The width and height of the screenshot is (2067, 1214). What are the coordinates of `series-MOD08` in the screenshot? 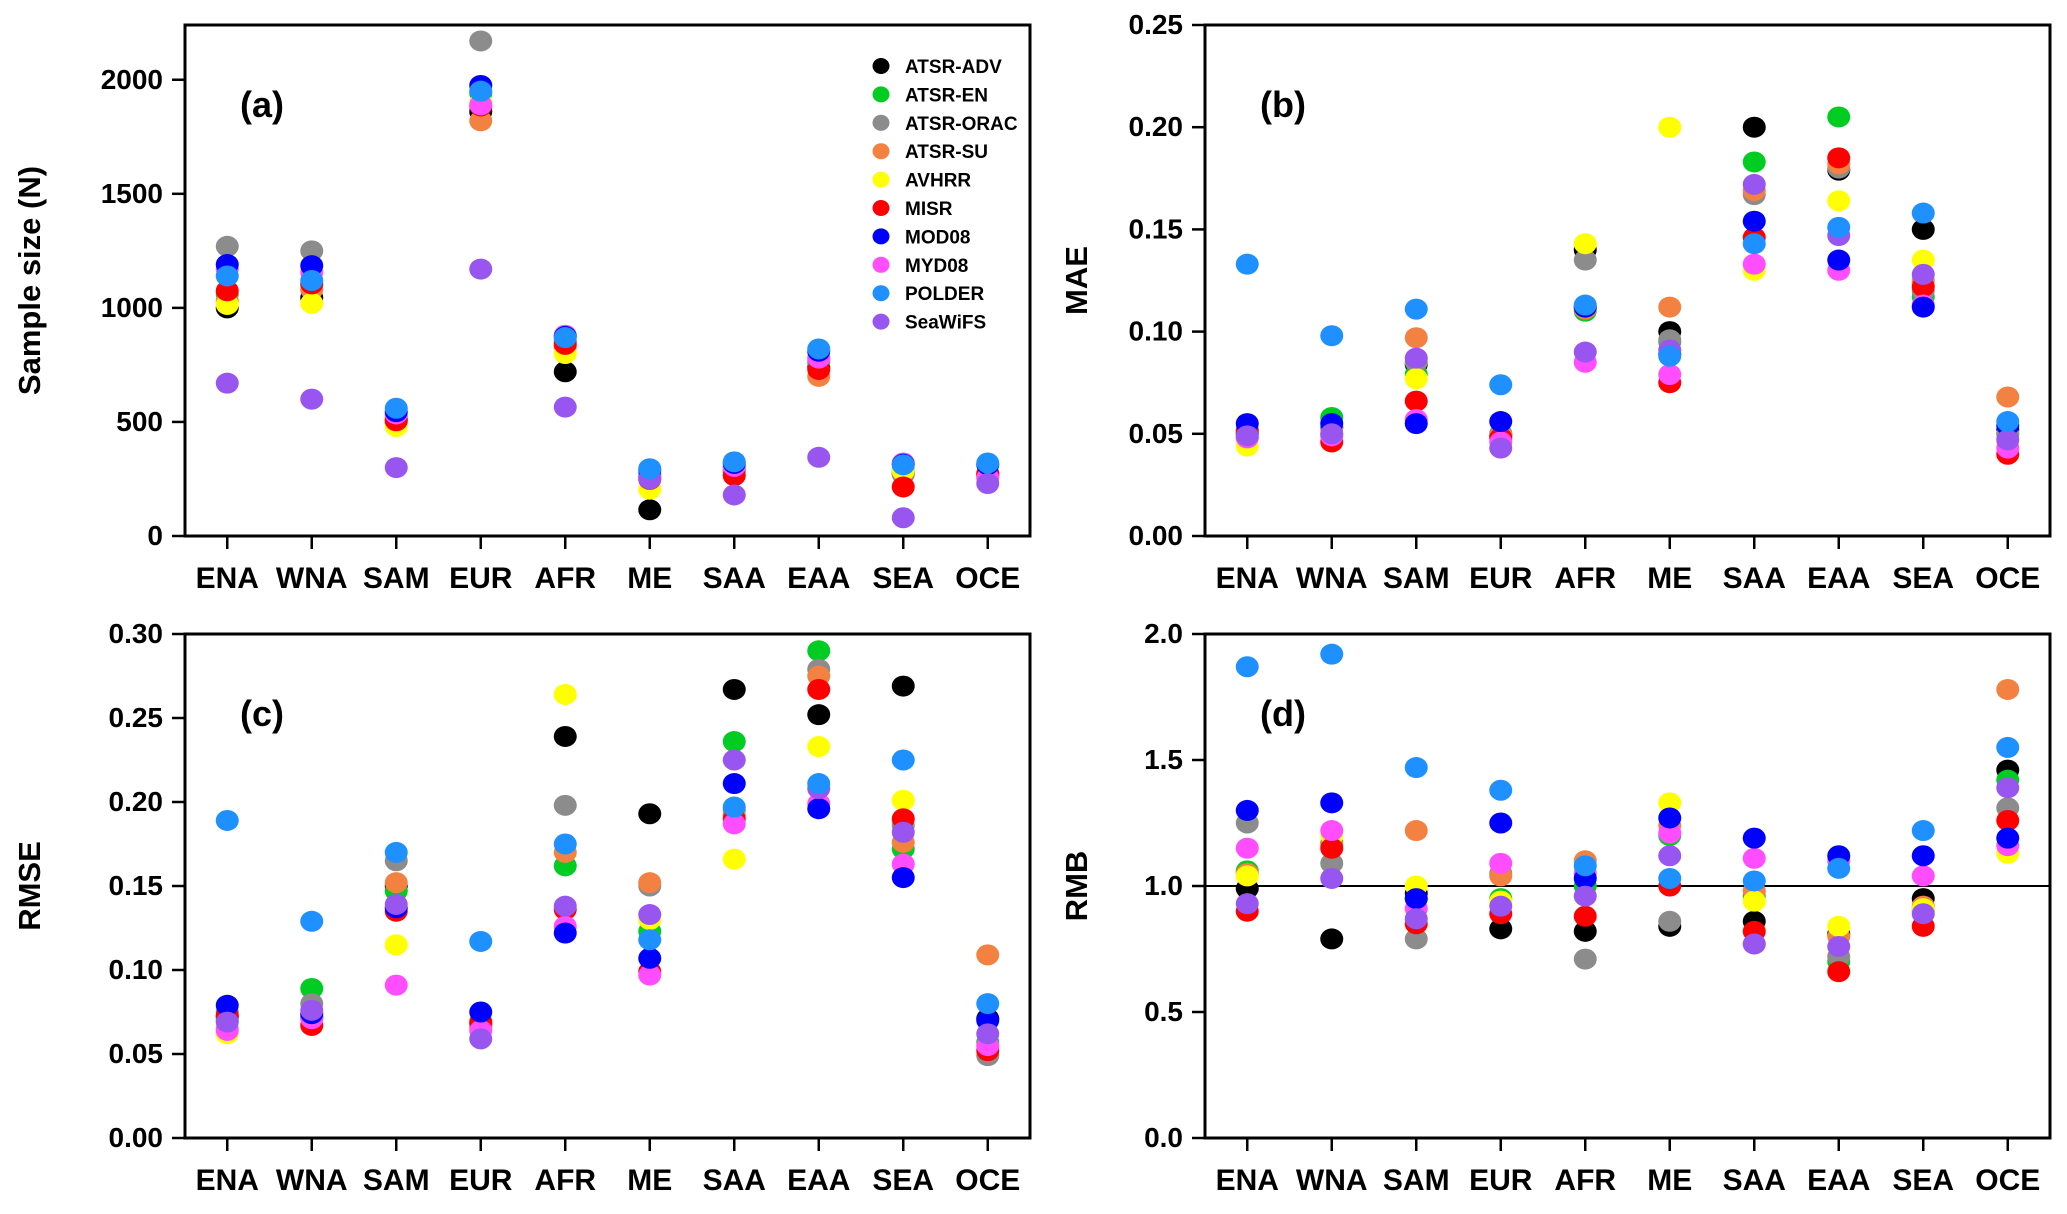 It's located at (607, 277).